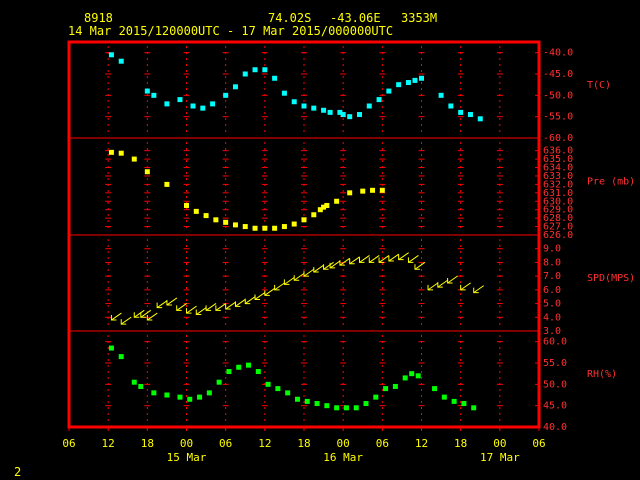 This screenshot has height=480, width=640. What do you see at coordinates (558, 159) in the screenshot?
I see `y-tick-label: 635.0` at bounding box center [558, 159].